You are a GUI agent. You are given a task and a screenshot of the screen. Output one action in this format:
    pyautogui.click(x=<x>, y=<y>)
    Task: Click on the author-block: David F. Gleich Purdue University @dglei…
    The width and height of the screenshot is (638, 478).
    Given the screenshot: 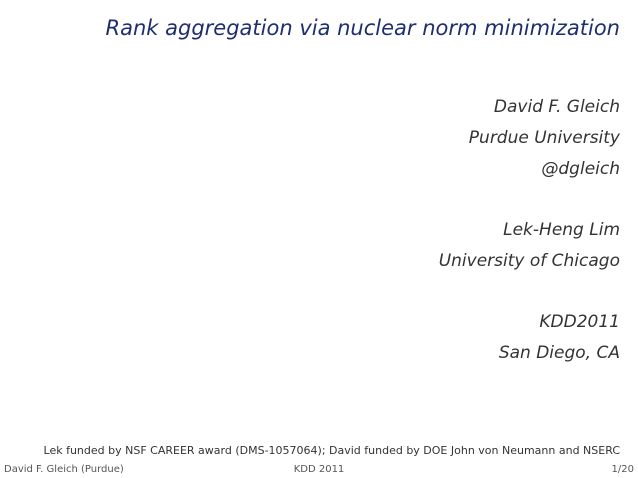 What is the action you would take?
    pyautogui.click(x=544, y=138)
    